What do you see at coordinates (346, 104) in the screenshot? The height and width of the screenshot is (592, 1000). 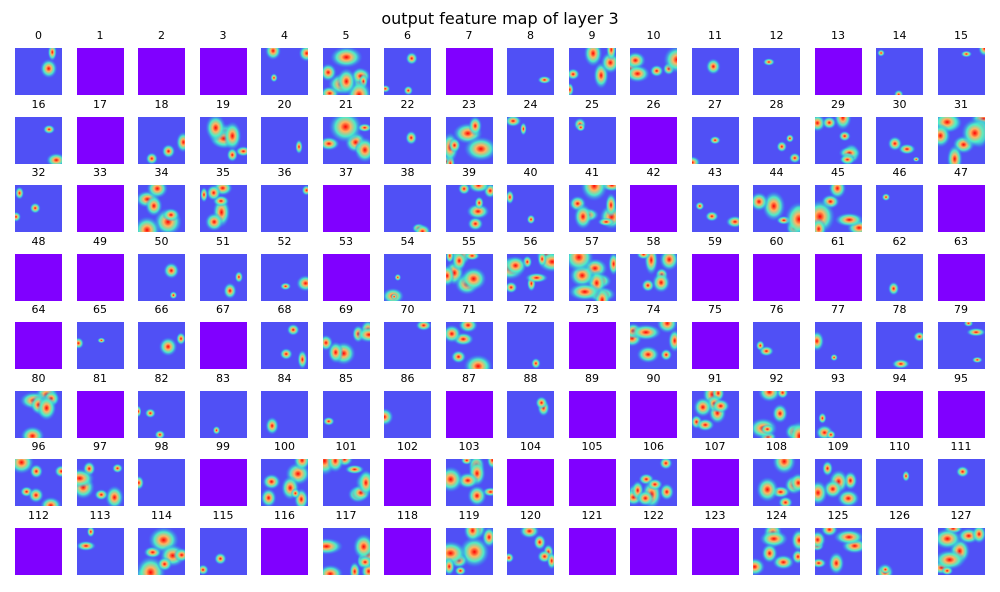 I see `channel-label: 21` at bounding box center [346, 104].